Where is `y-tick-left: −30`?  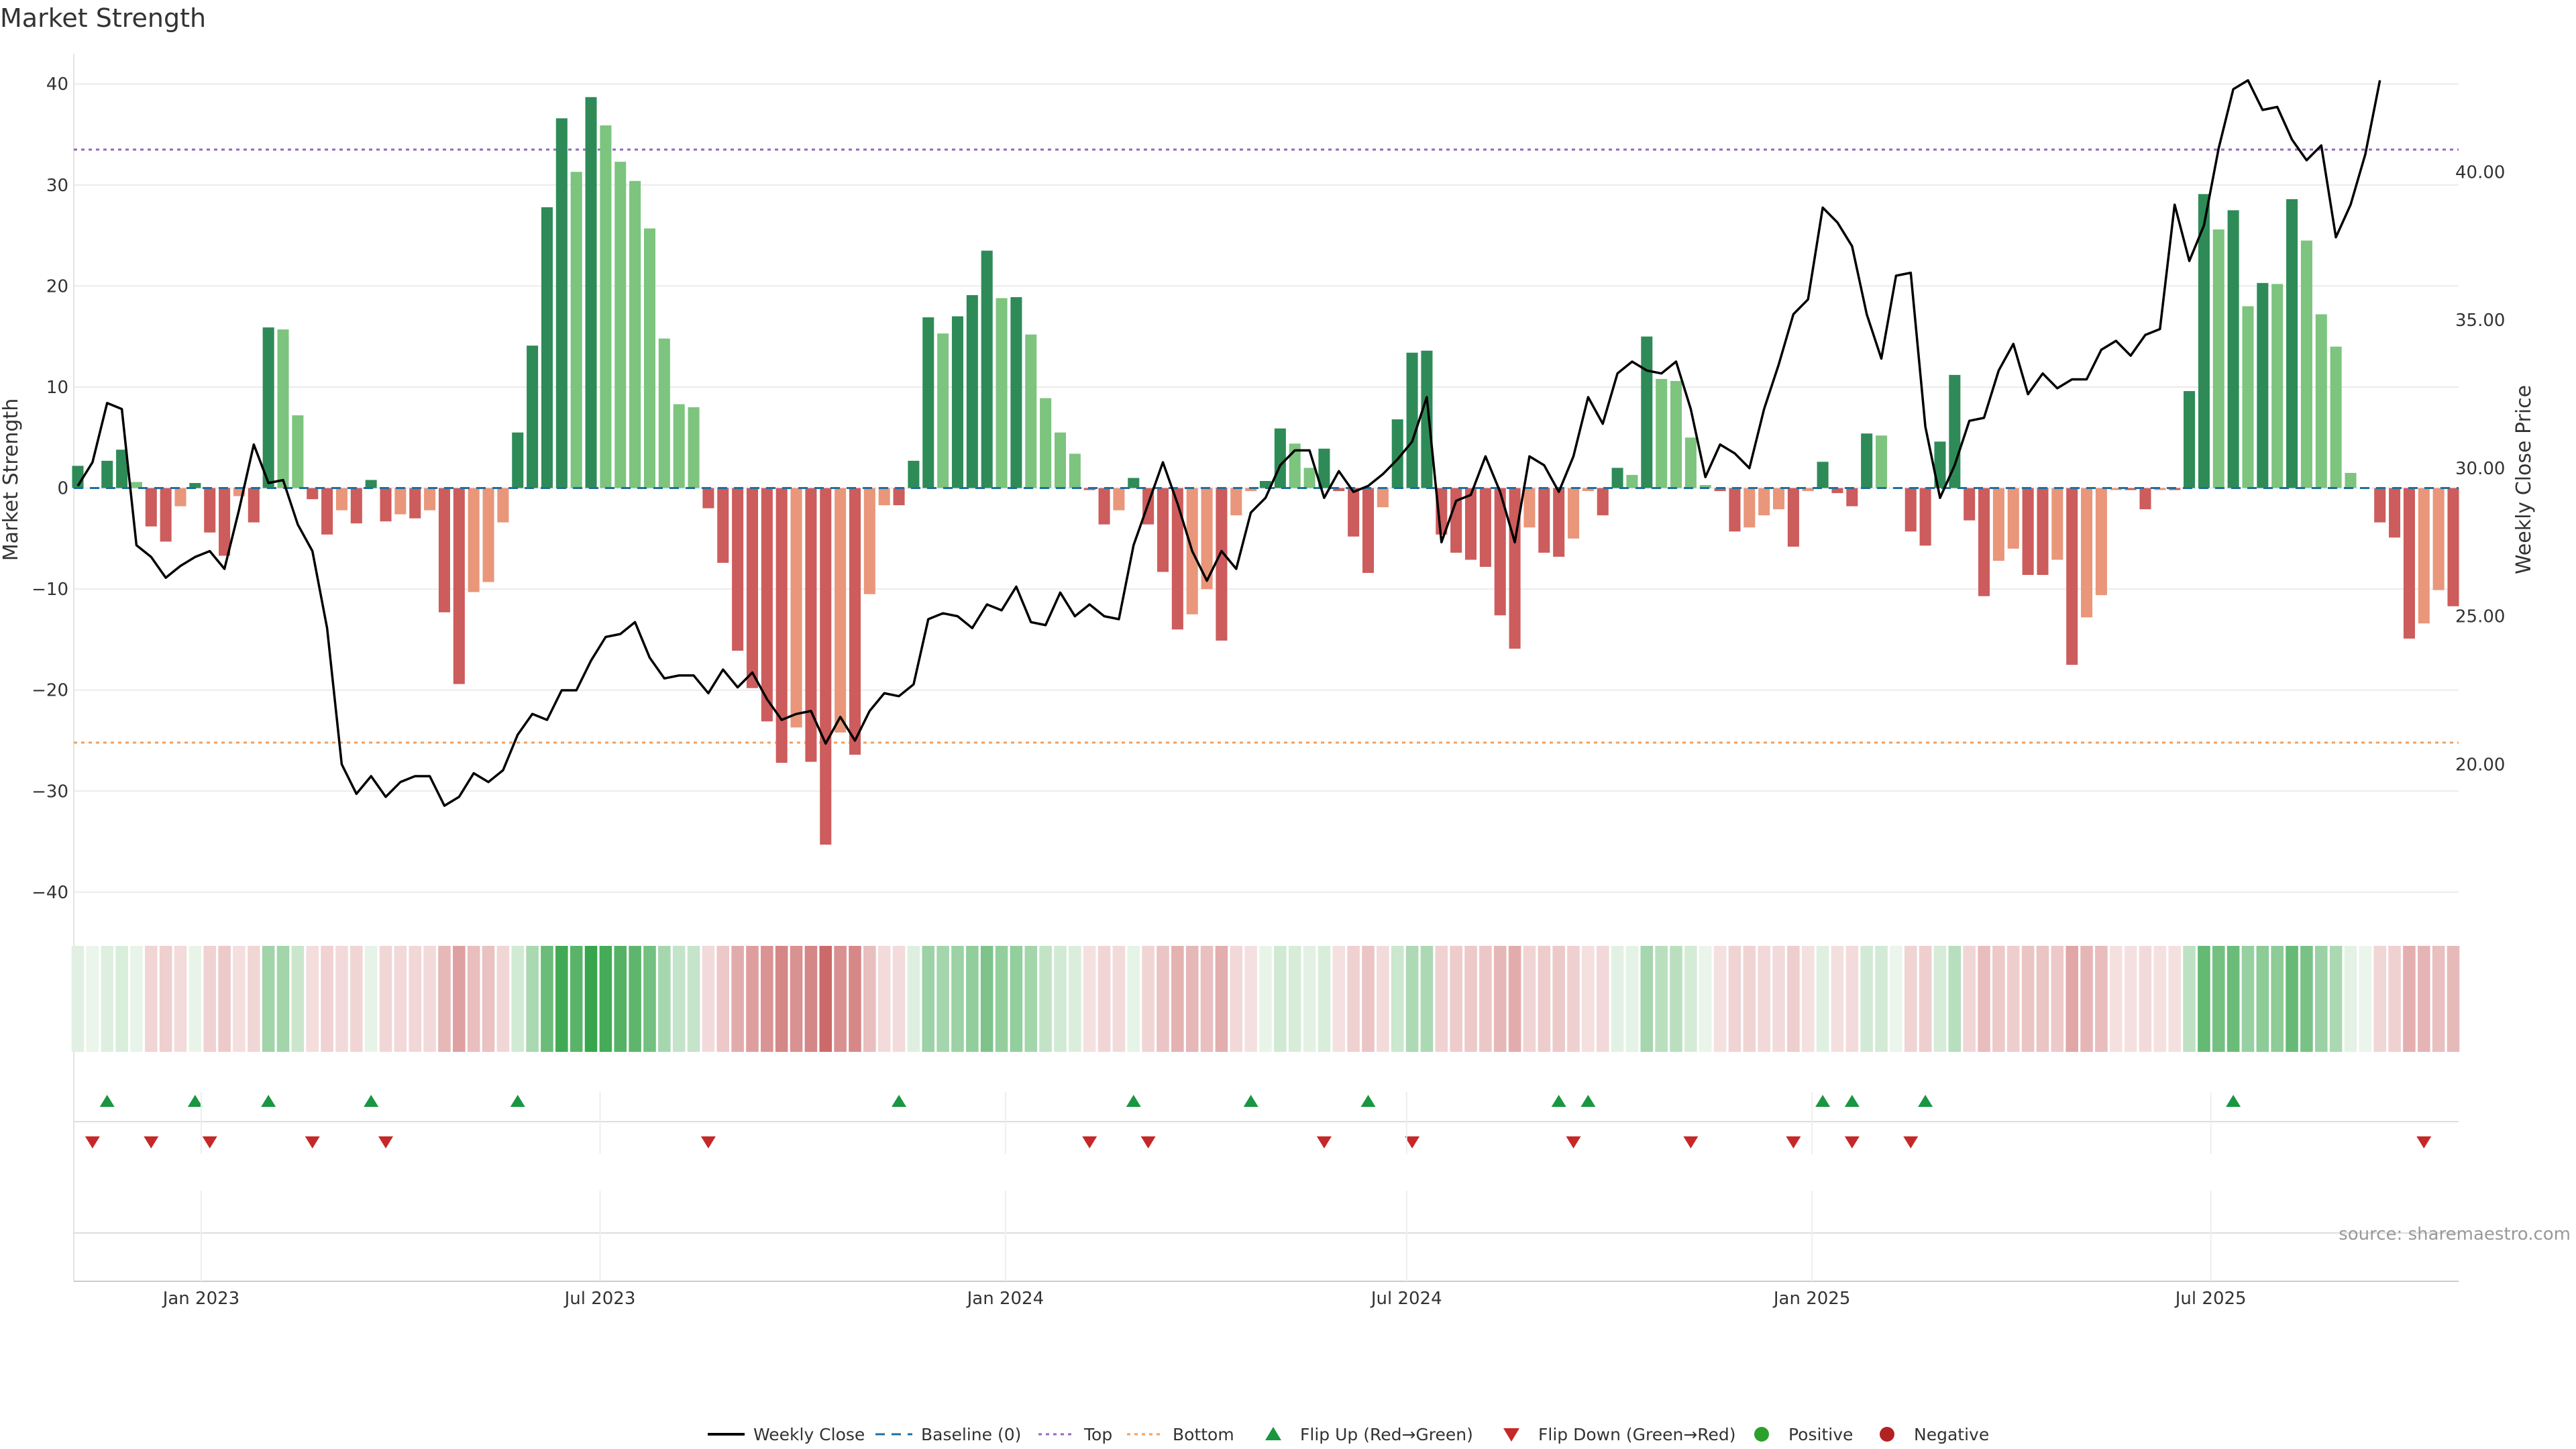
y-tick-left: −30 is located at coordinates (50, 792).